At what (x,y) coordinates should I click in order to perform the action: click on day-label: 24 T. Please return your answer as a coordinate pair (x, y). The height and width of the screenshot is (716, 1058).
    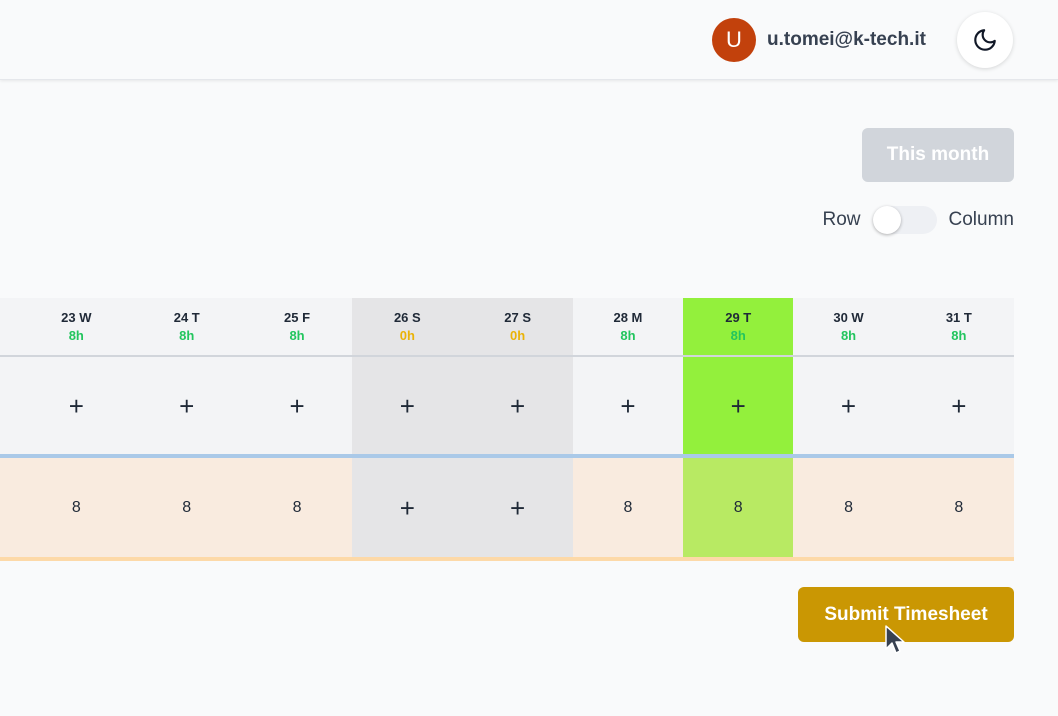
    Looking at the image, I should click on (186, 317).